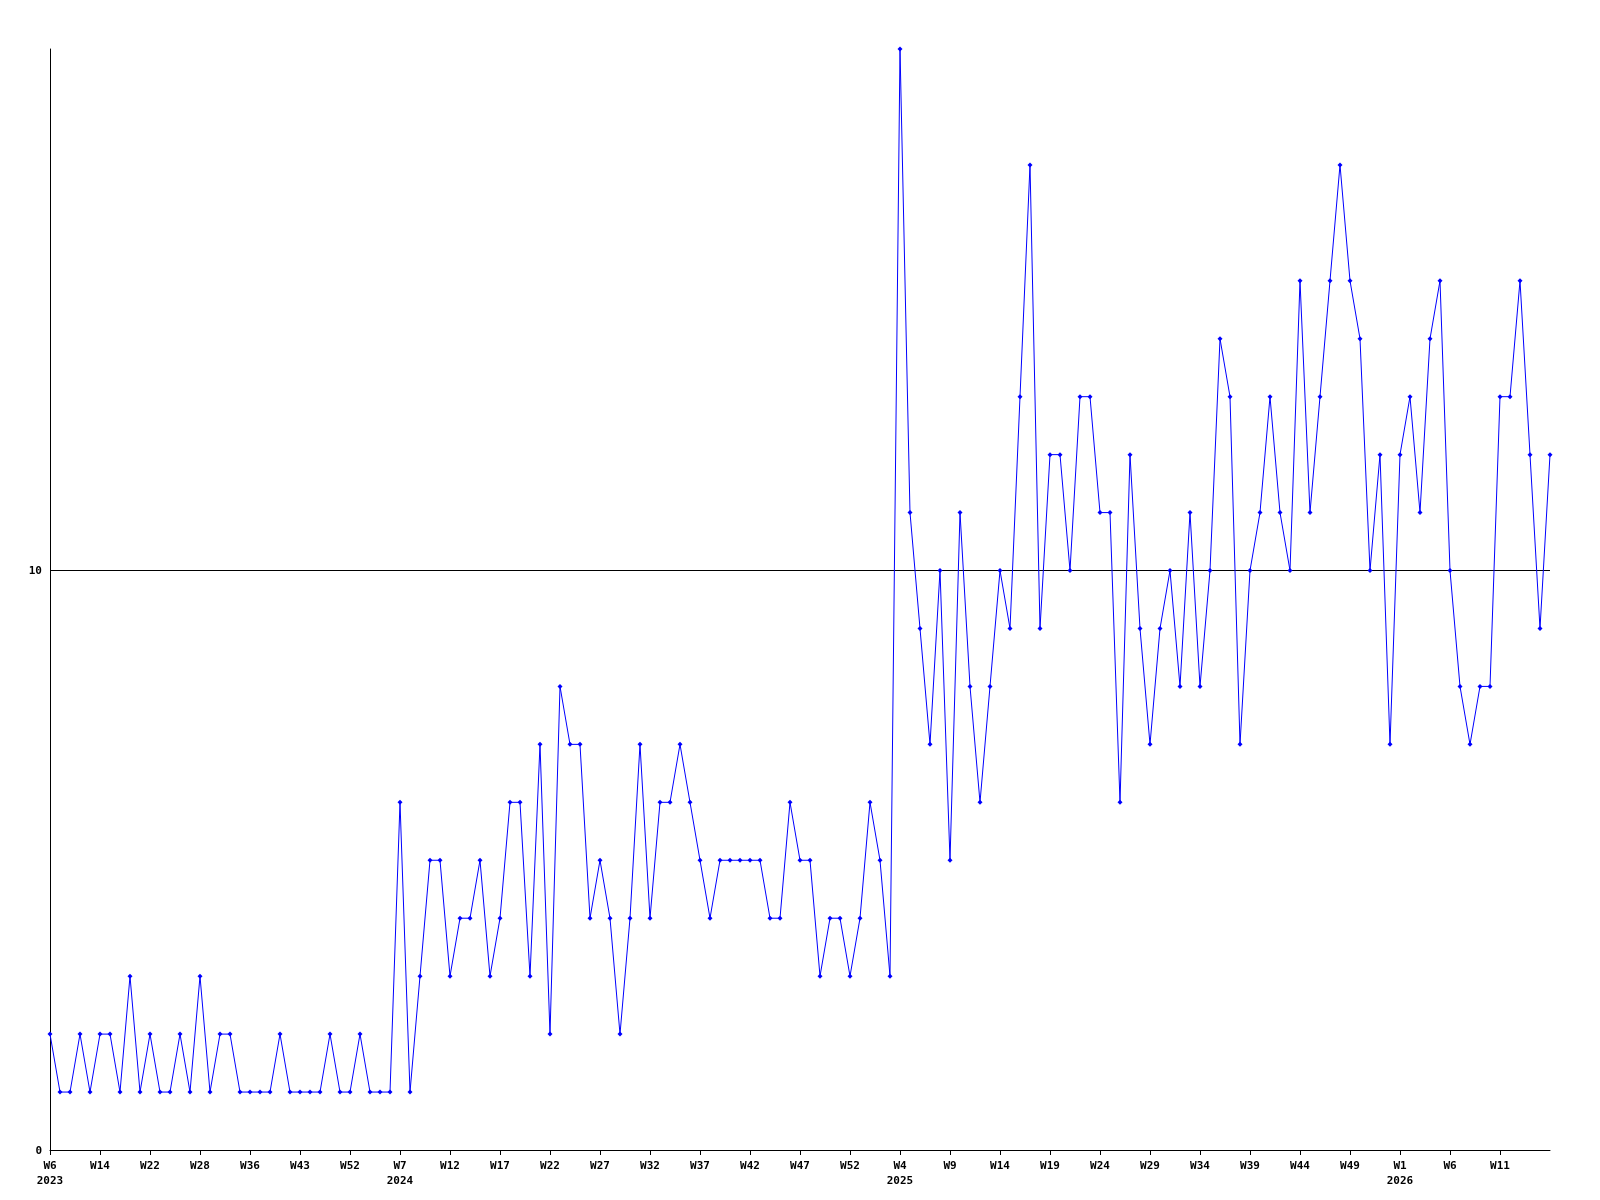 The image size is (1600, 1200). I want to click on x-tick-label: W39, so click(1250, 1165).